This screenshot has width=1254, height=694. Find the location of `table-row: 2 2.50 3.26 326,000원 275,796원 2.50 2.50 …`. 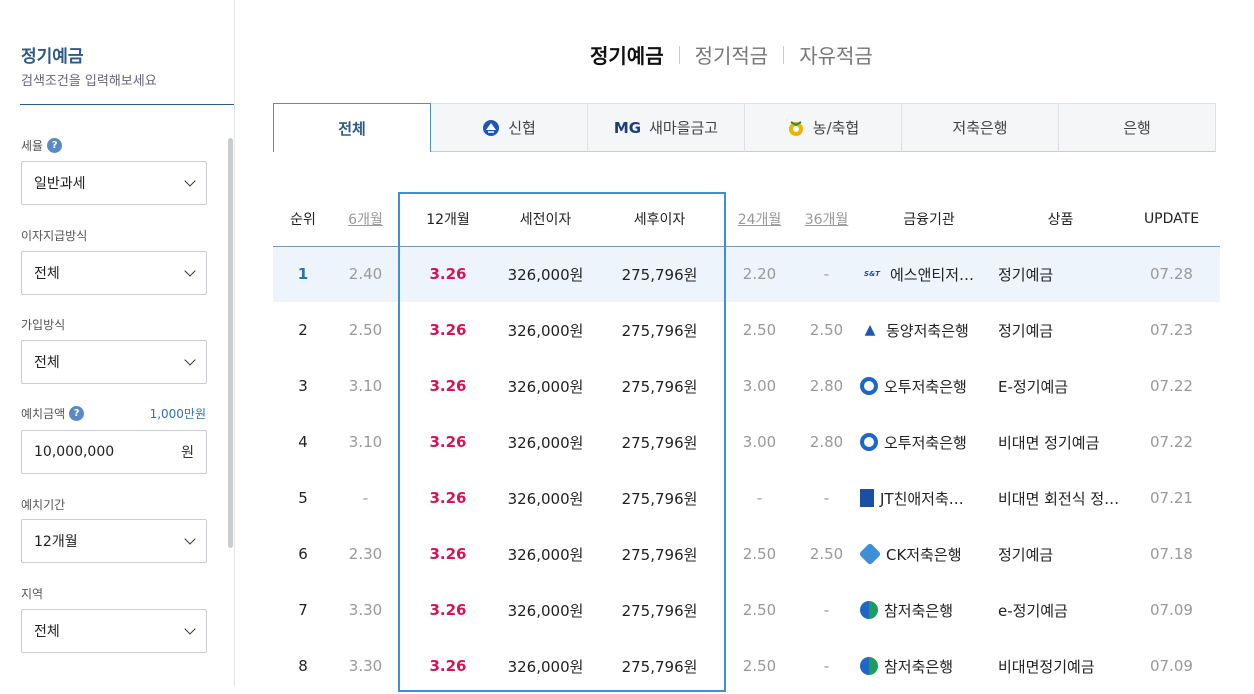

table-row: 2 2.50 3.26 326,000원 275,796원 2.50 2.50 … is located at coordinates (746, 330).